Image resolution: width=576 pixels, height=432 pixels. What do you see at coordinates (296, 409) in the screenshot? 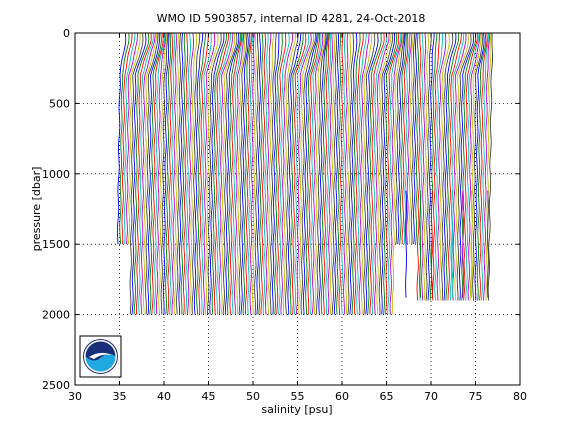
I see `x-axis-label: salinity [psu]` at bounding box center [296, 409].